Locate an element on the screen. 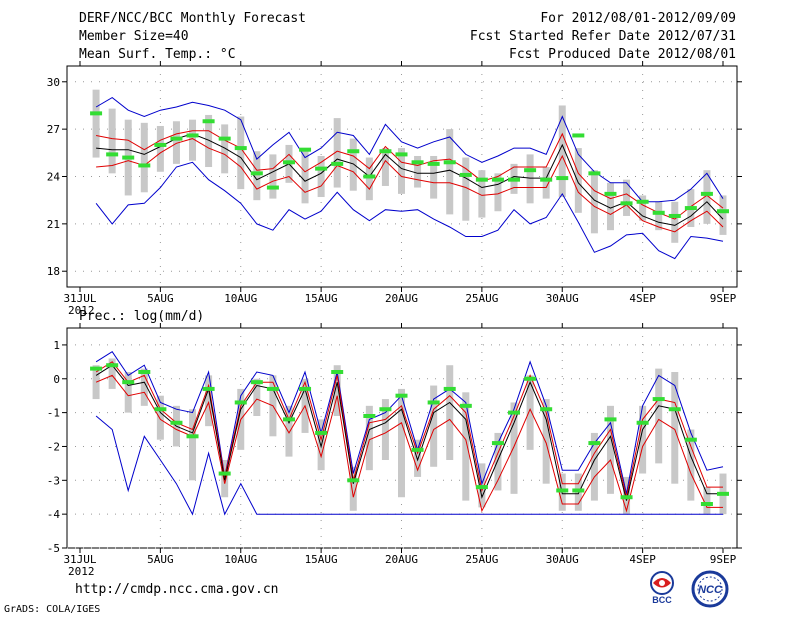 Image resolution: width=800 pixels, height=618 pixels. y-tick-label: 24 is located at coordinates (54, 177).